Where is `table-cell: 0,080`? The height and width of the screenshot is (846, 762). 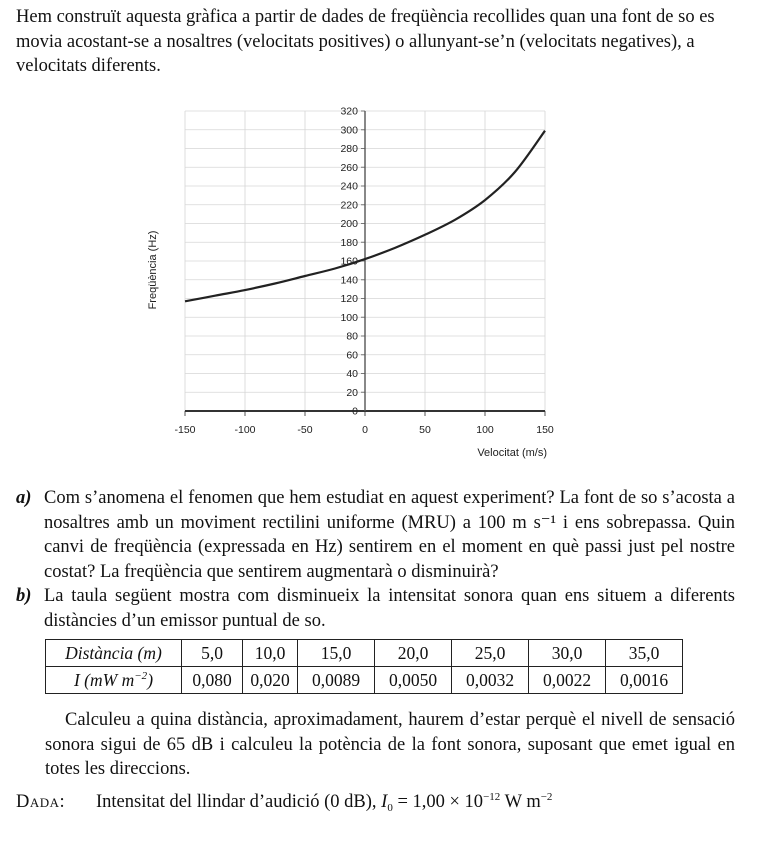
table-cell: 0,080 is located at coordinates (212, 680).